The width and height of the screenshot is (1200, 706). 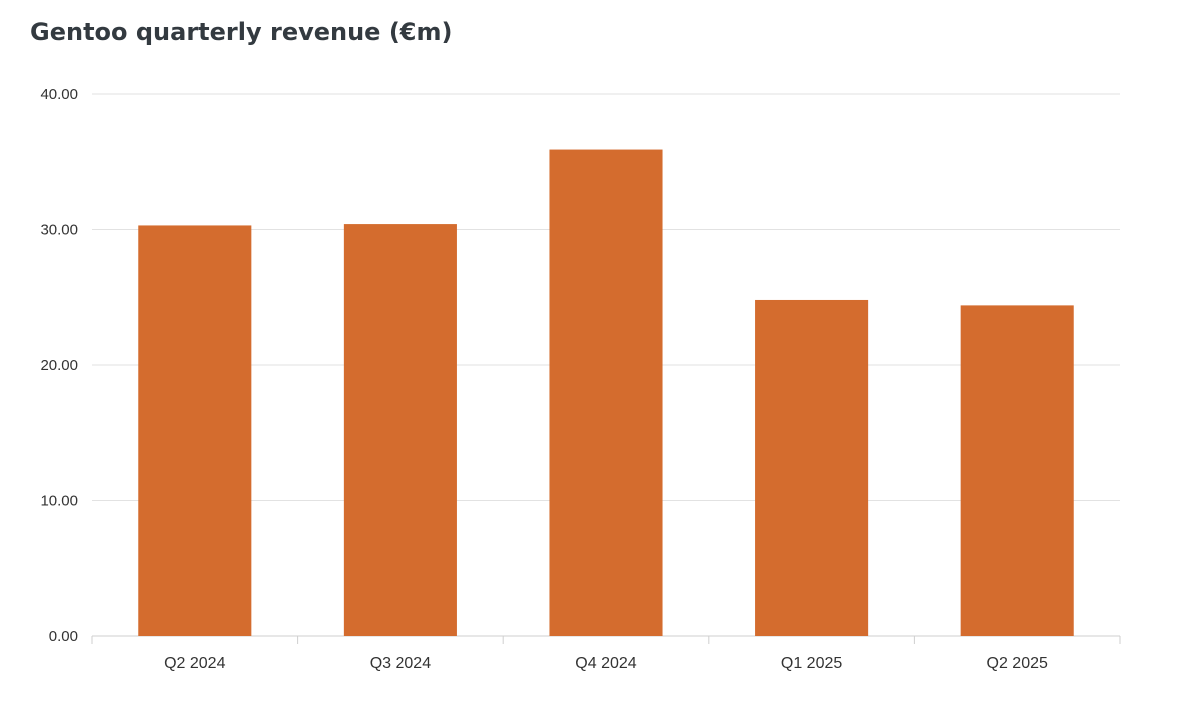 What do you see at coordinates (59, 94) in the screenshot?
I see `y-tick-label: 40.00` at bounding box center [59, 94].